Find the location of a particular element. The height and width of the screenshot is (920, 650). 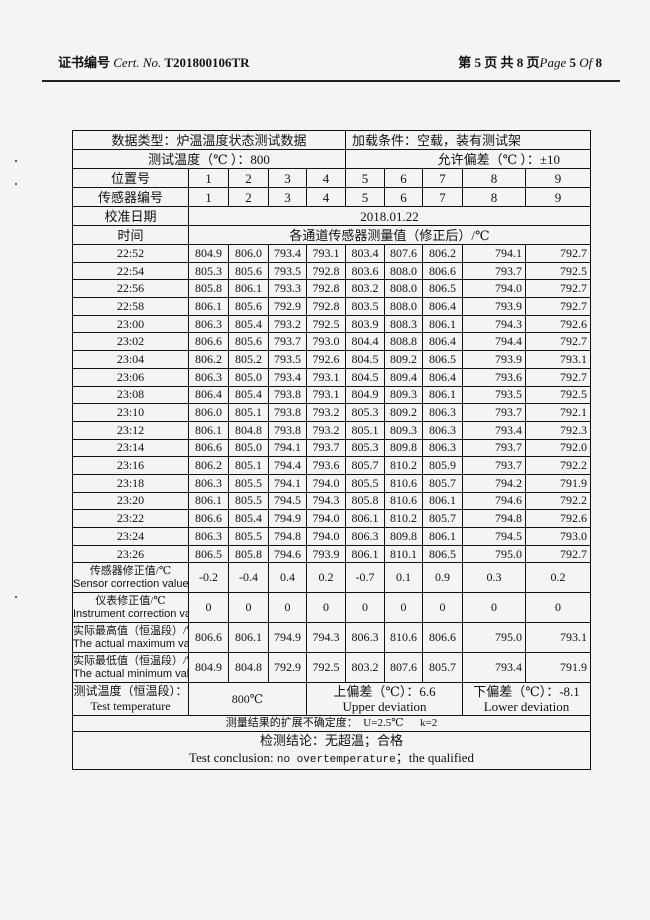

value-cell: 792.2 is located at coordinates (558, 501).